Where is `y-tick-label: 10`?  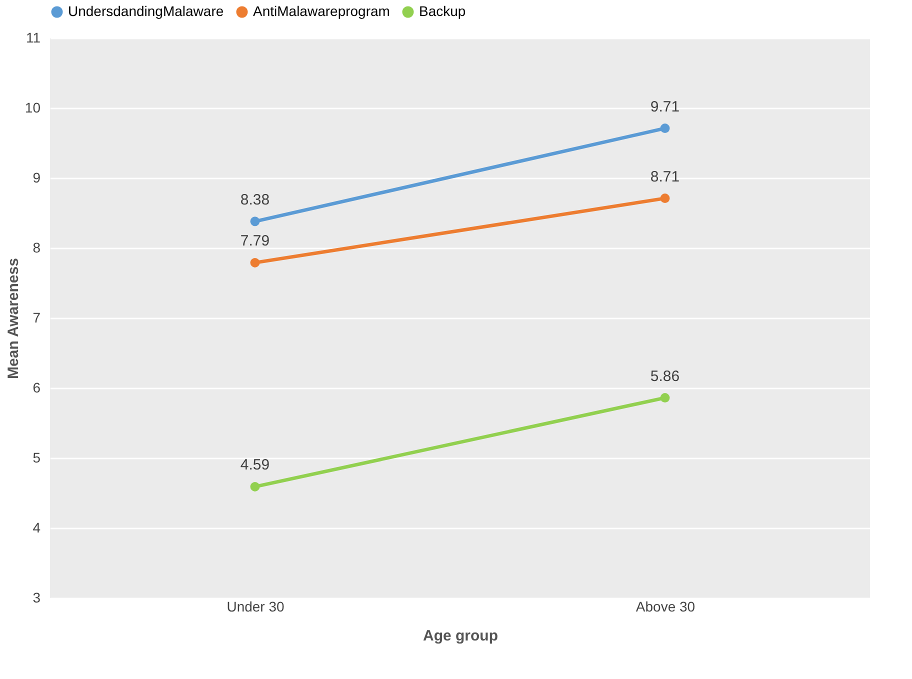
y-tick-label: 10 is located at coordinates (32, 108).